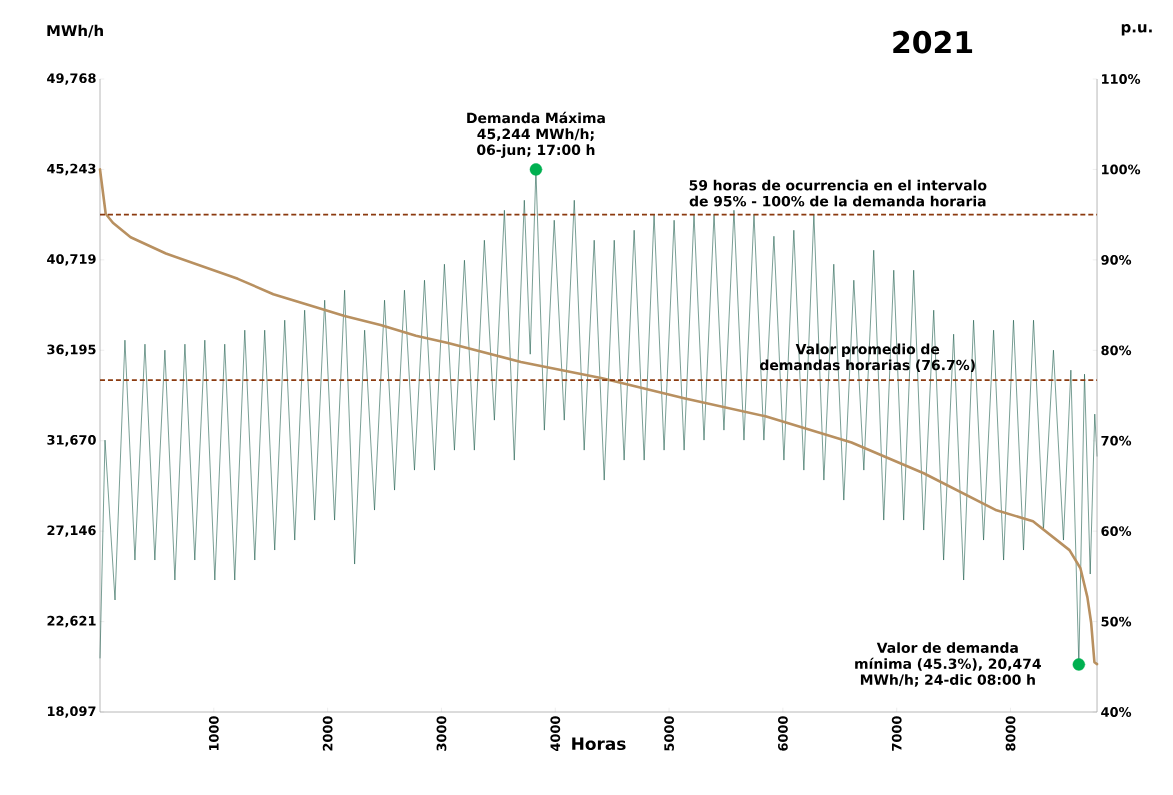  What do you see at coordinates (71, 79) in the screenshot?
I see `y-tick-label: 49,768` at bounding box center [71, 79].